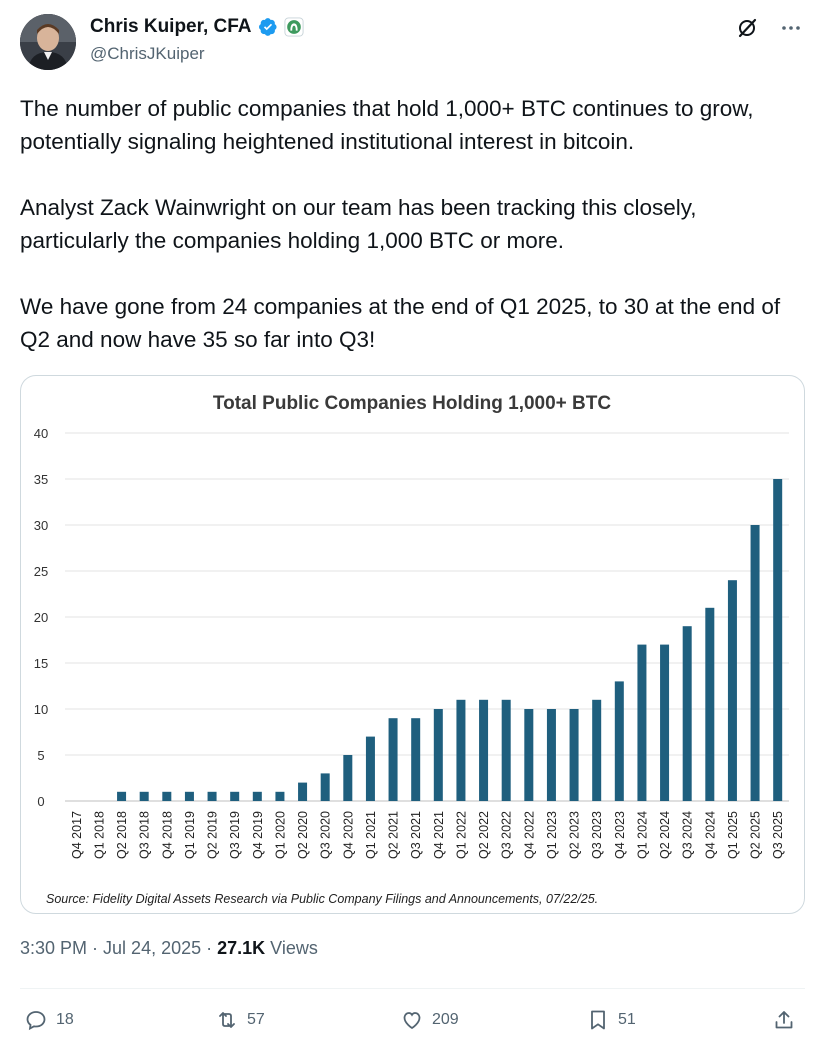  I want to click on views-label: Views, so click(291, 948).